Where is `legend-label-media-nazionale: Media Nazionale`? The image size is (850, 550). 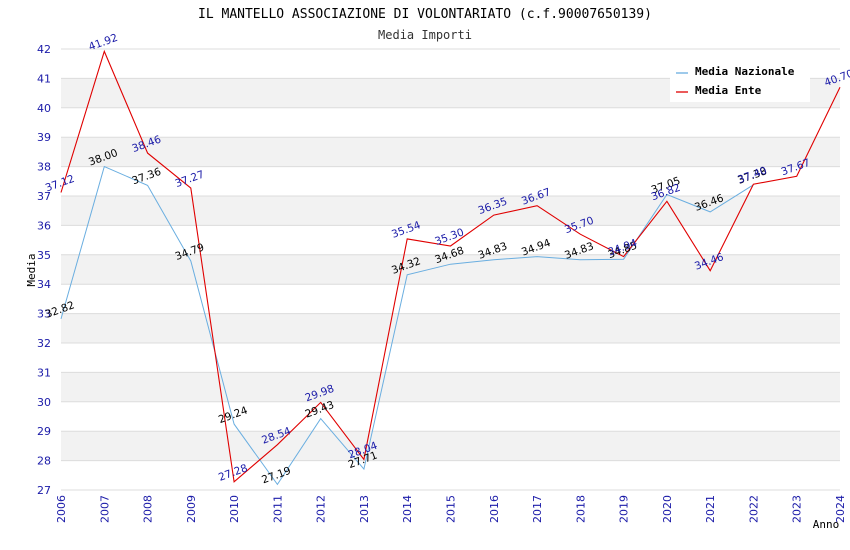
legend-label-media-nazionale: Media Nazionale is located at coordinates (745, 71).